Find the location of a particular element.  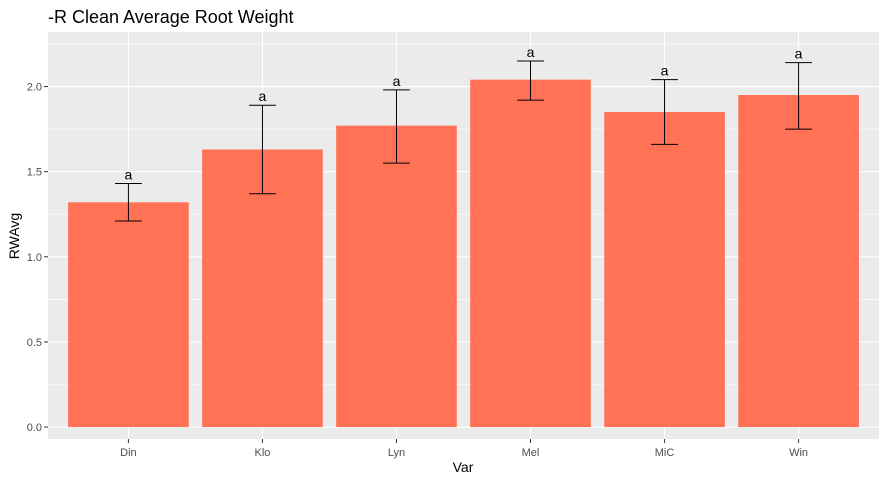

x-axis: Din Klo Lyn Mel MiC Win is located at coordinates (464, 449).